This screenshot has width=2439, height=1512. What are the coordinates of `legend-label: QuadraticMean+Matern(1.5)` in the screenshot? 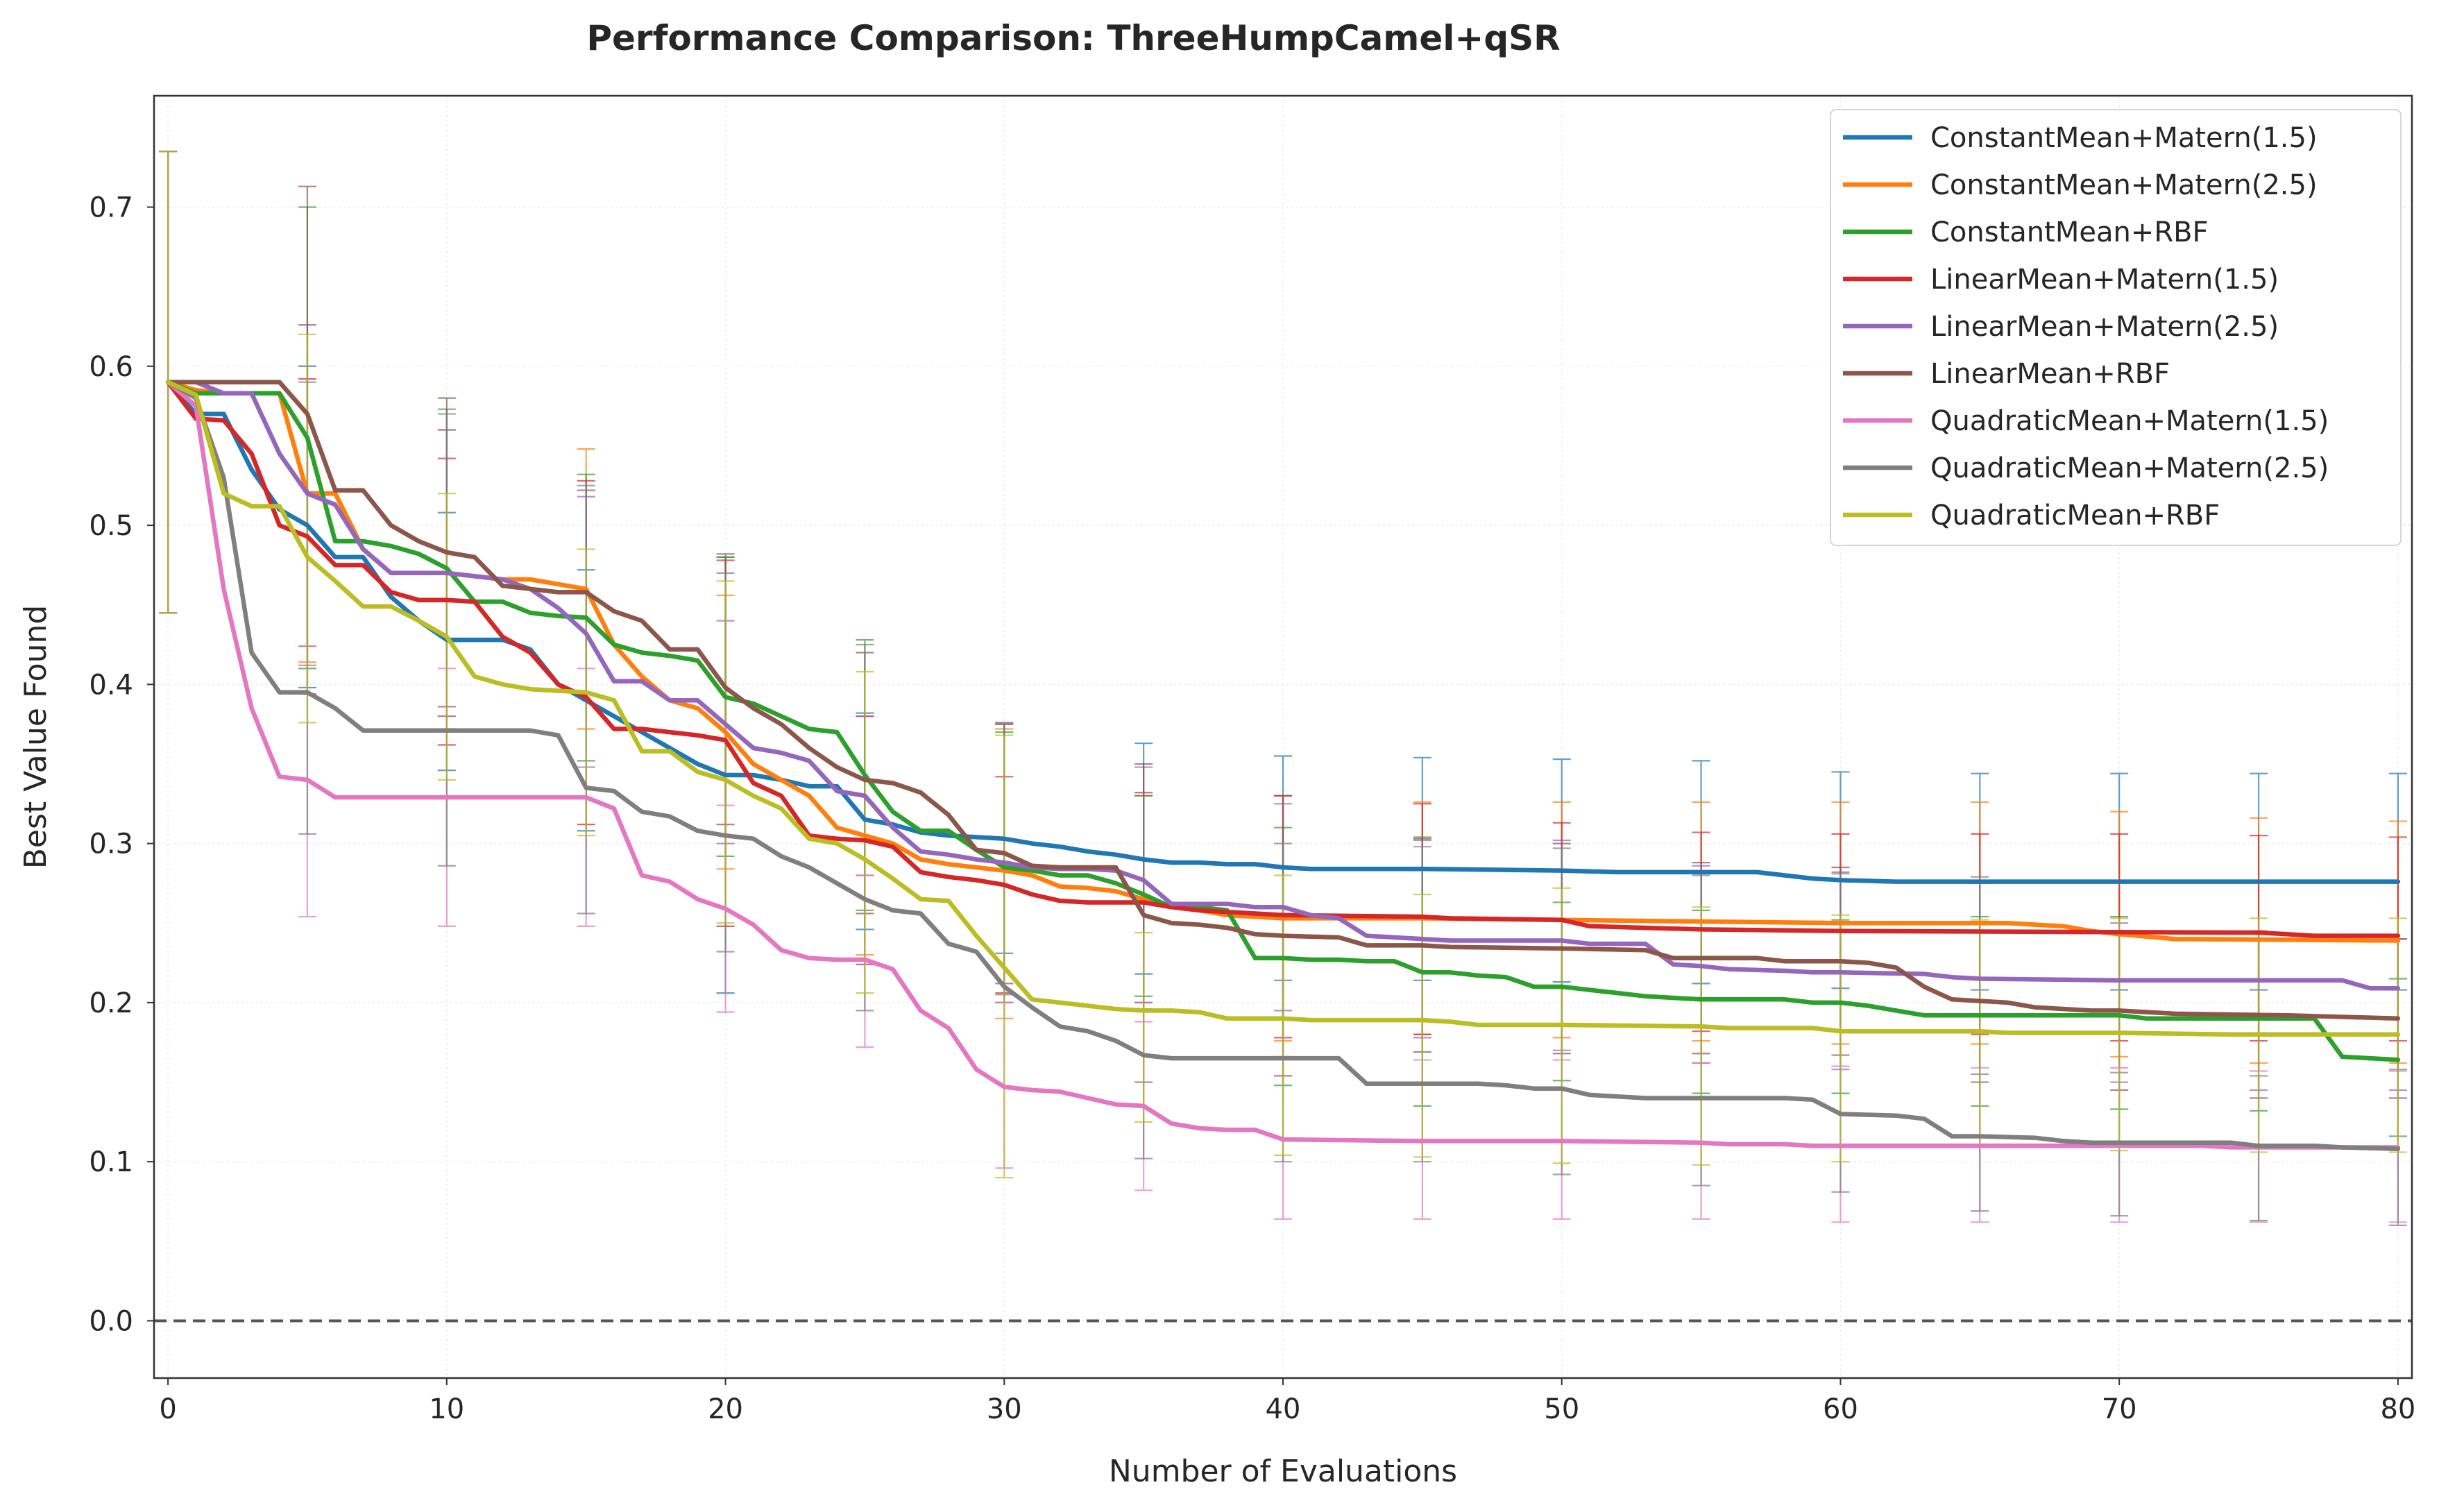 It's located at (2129, 421).